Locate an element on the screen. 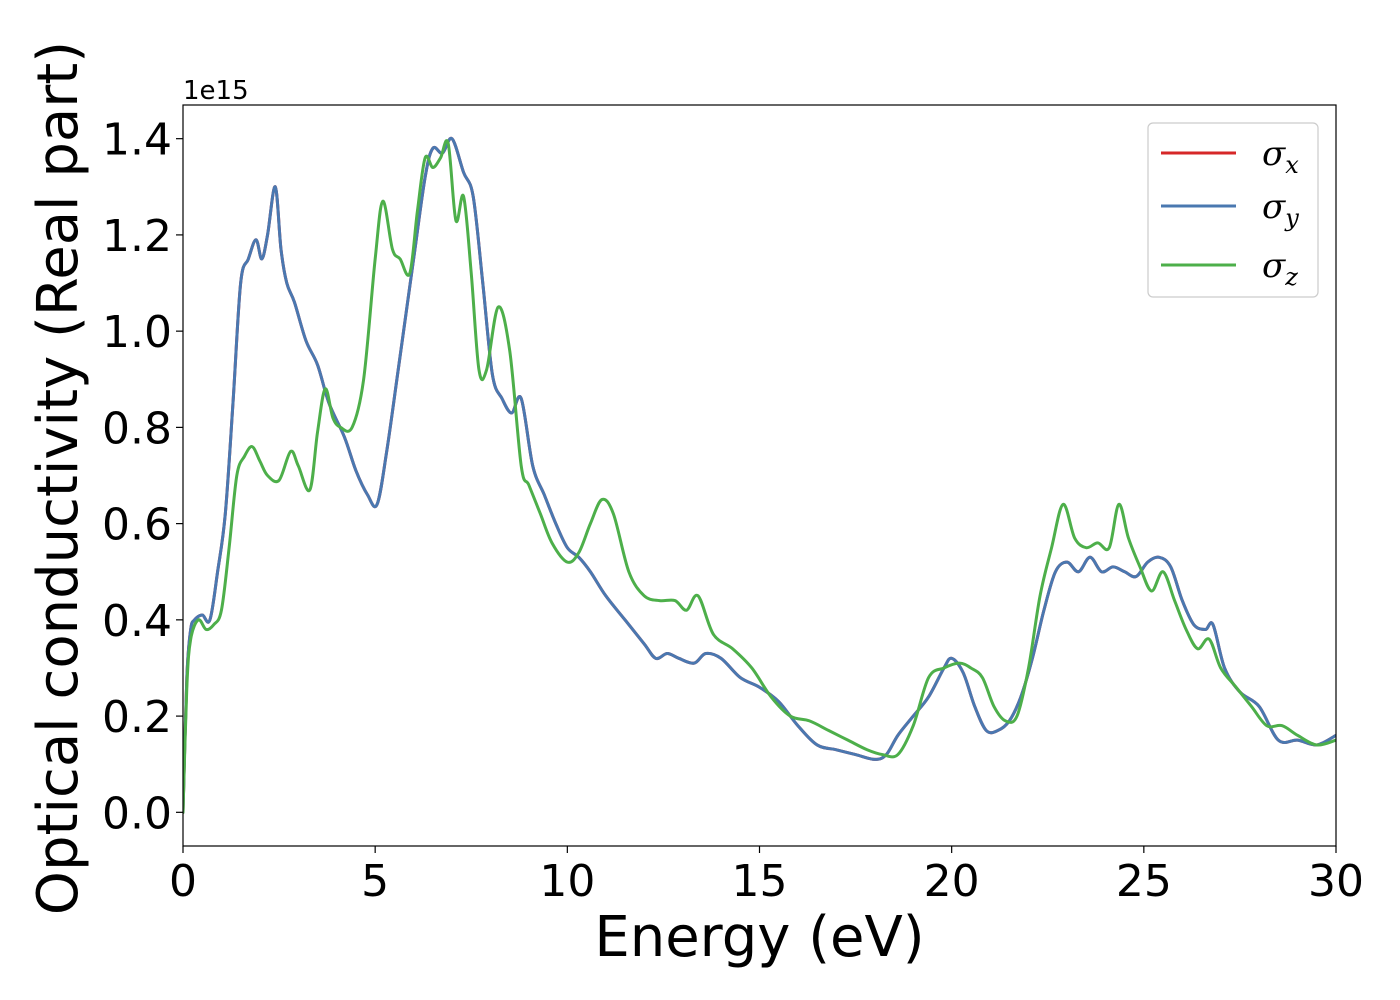 The height and width of the screenshot is (1000, 1400). y-axis: 0.0 0.2 0.4 0.6 0.8 1.0 1.2 1.4 is located at coordinates (142, 477).